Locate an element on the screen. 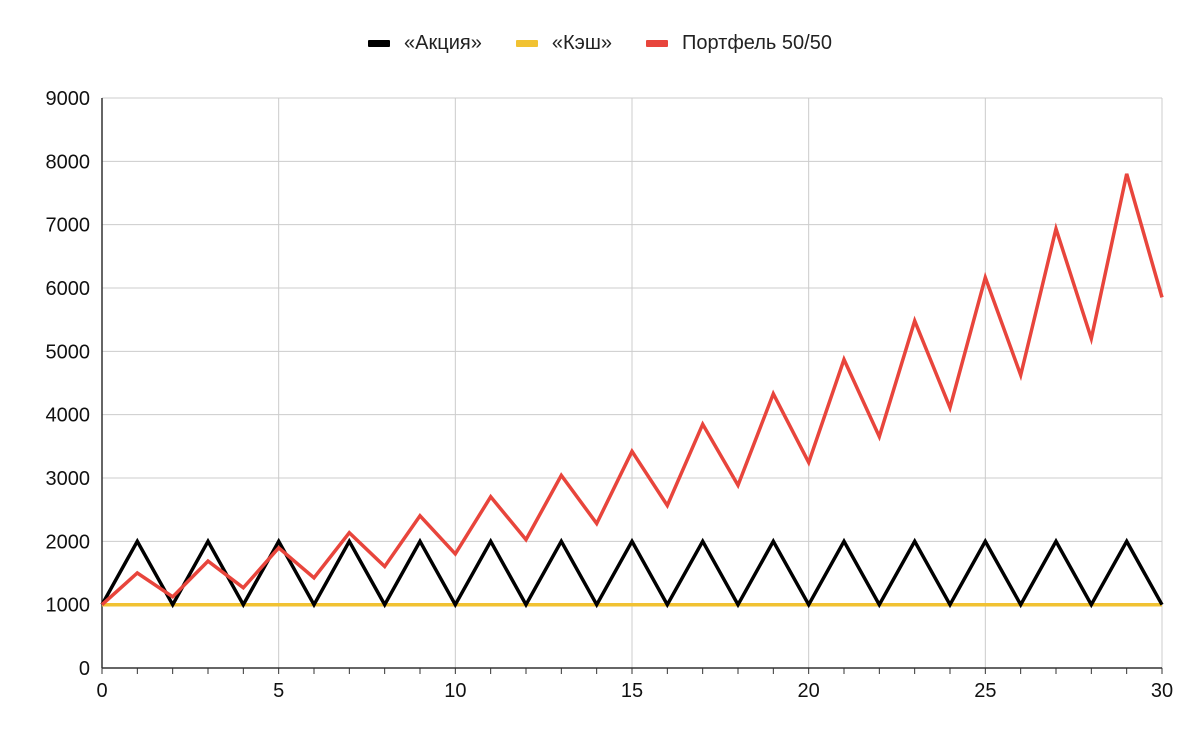 The image size is (1200, 742). x-tick-label: 25 is located at coordinates (985, 691).